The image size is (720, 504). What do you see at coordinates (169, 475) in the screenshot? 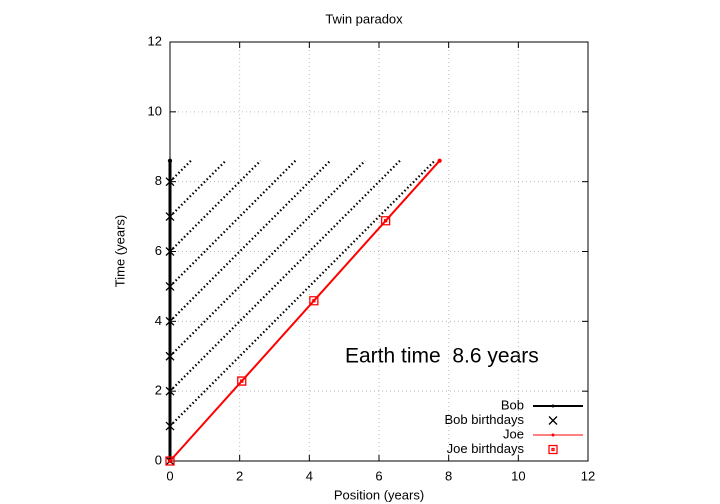
I see `x-tick-label: 0` at bounding box center [169, 475].